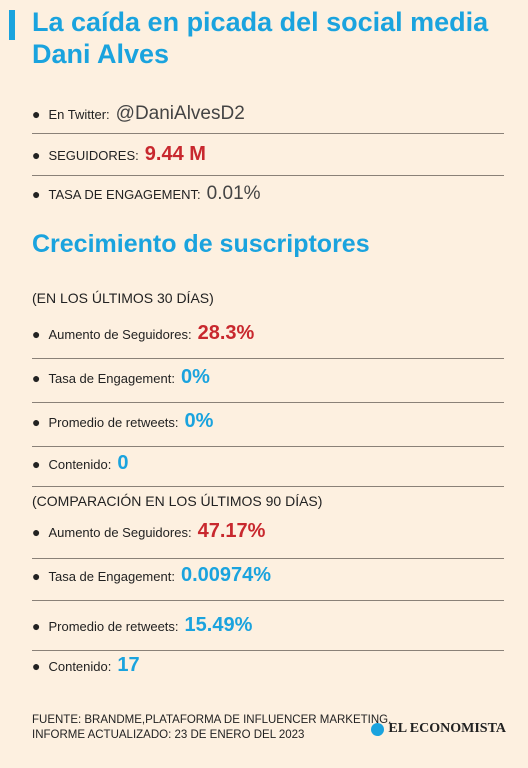 The height and width of the screenshot is (768, 528). What do you see at coordinates (268, 671) in the screenshot?
I see `period-90-row: ● Contenido: 17` at bounding box center [268, 671].